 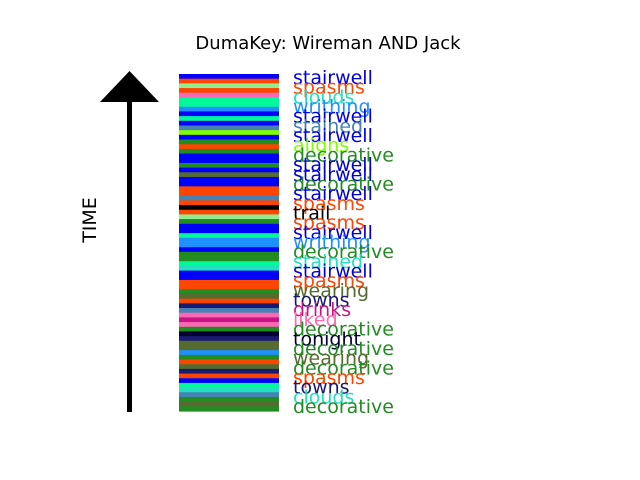 I want to click on chart-title: DumaKey: Wireman AND Jack, so click(x=328, y=43).